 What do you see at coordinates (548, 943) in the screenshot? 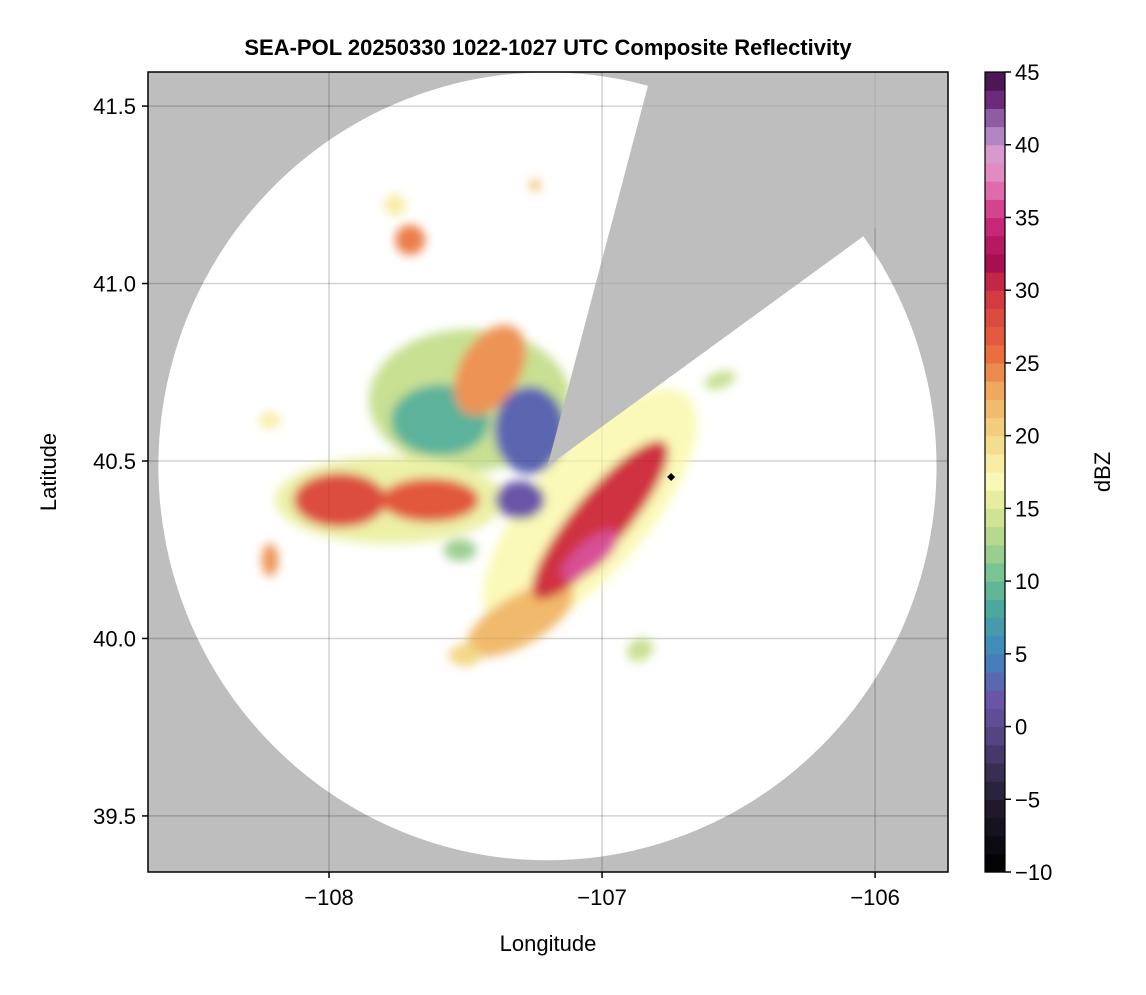
I see `x-axis-label: Longitude` at bounding box center [548, 943].